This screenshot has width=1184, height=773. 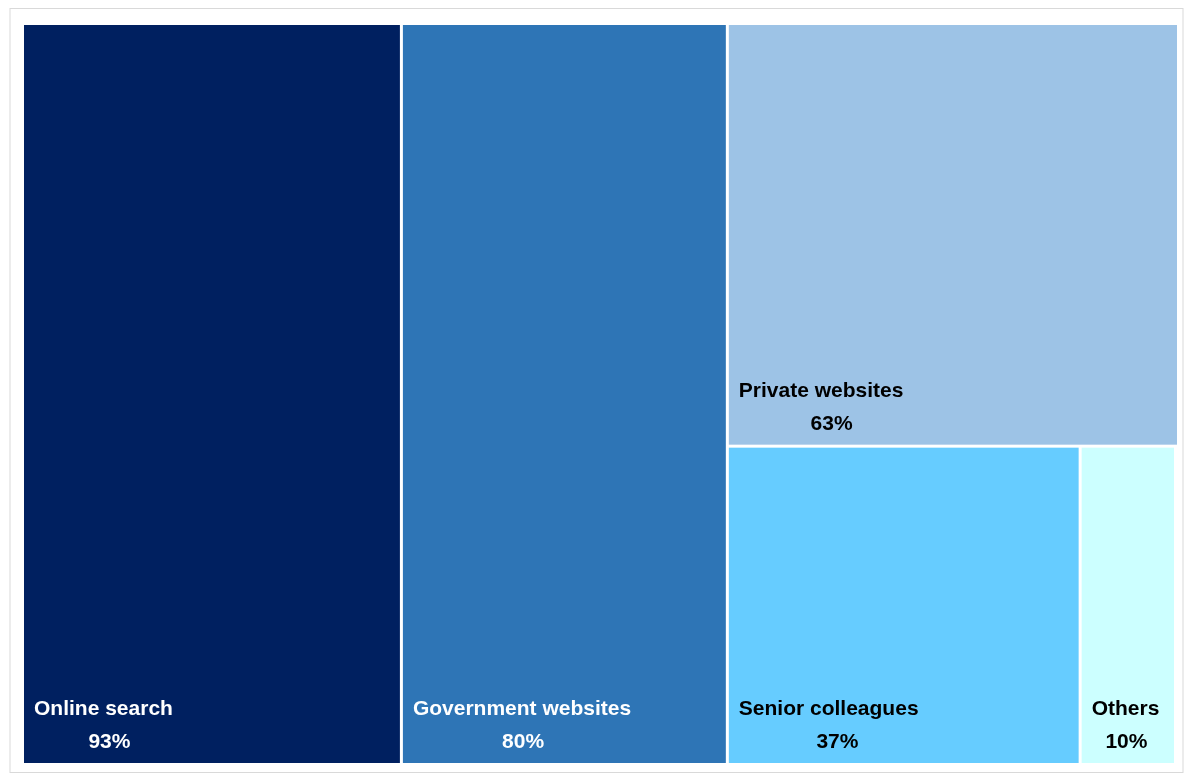 I want to click on category-label: Senior colleagues, so click(x=828, y=707).